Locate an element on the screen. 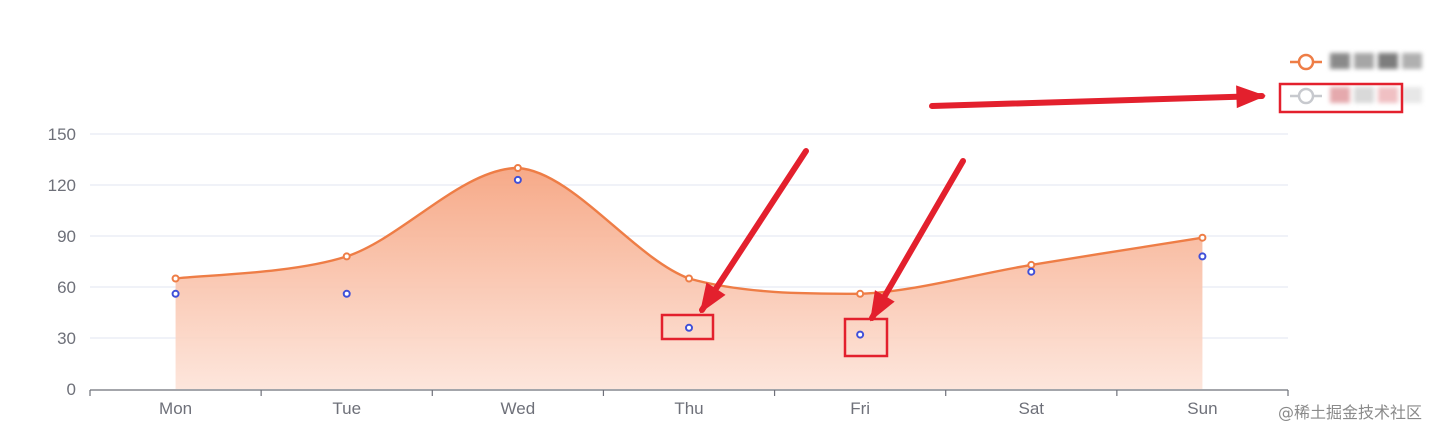 The image size is (1436, 437). x-axis is located at coordinates (689, 392).